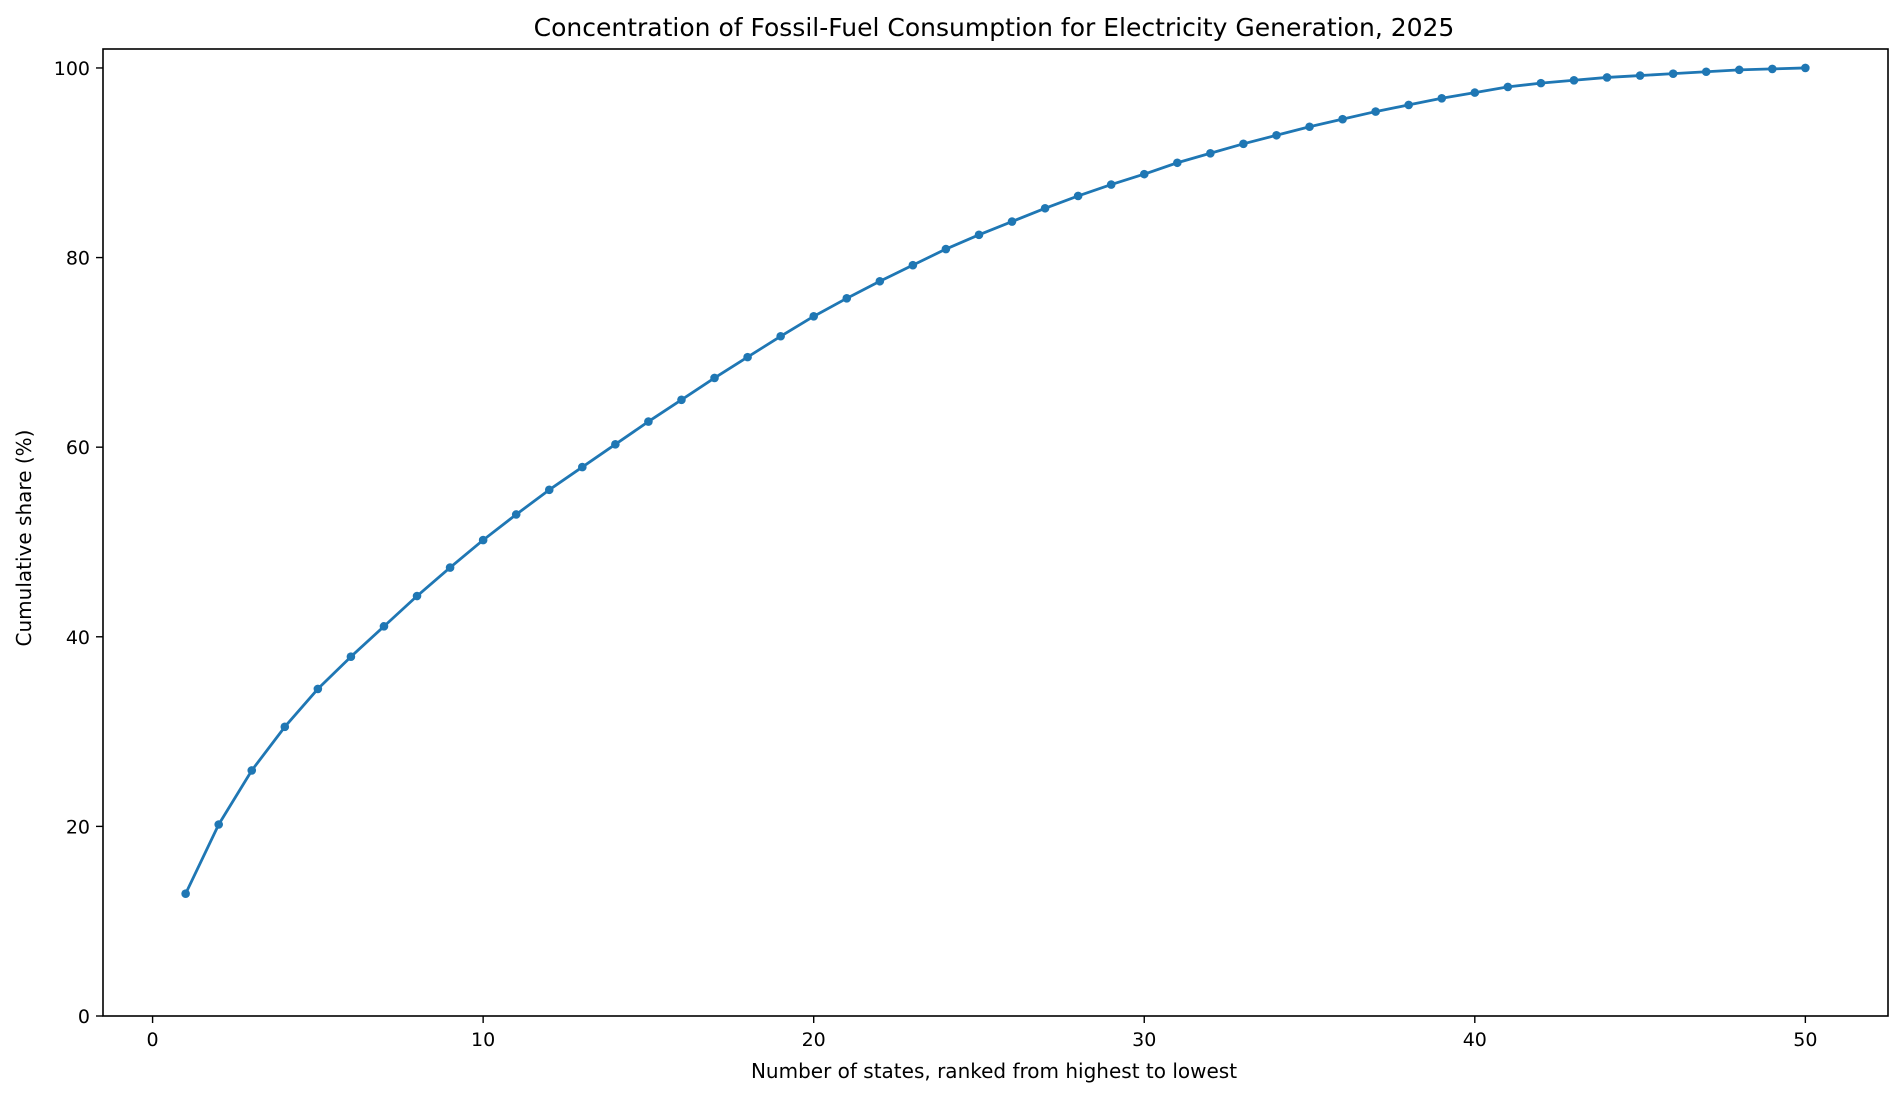 The width and height of the screenshot is (1902, 1100). I want to click on y-tick-label: 60, so click(78, 448).